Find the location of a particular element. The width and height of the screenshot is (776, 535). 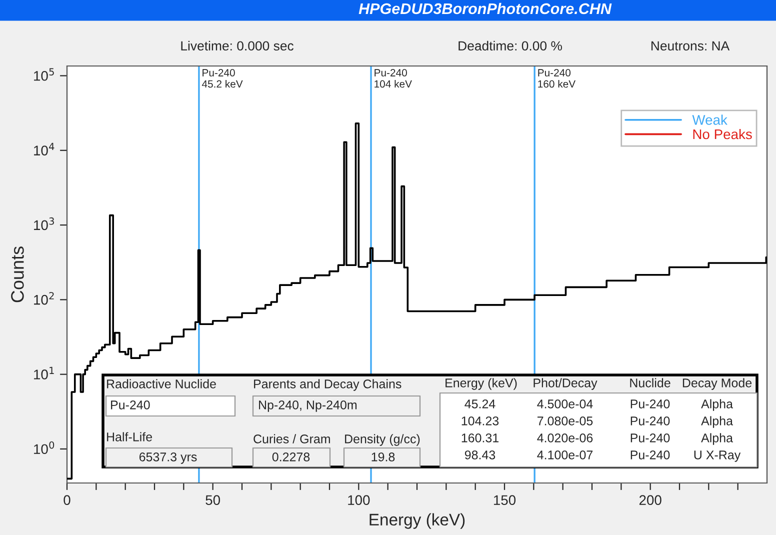

legend-label: No Peaks is located at coordinates (722, 134).